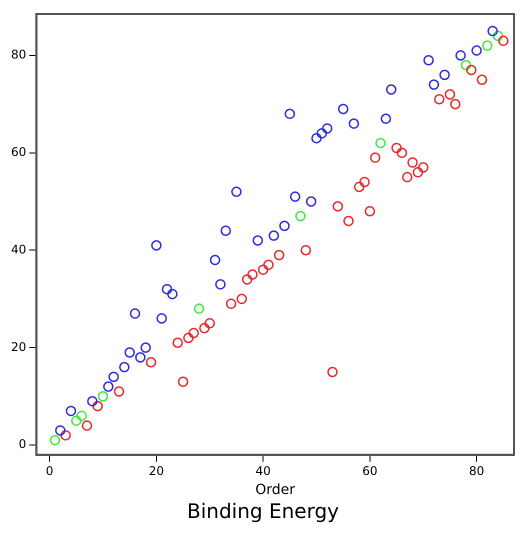 The width and height of the screenshot is (520, 533). What do you see at coordinates (22, 444) in the screenshot?
I see `y-tick-label: 0` at bounding box center [22, 444].